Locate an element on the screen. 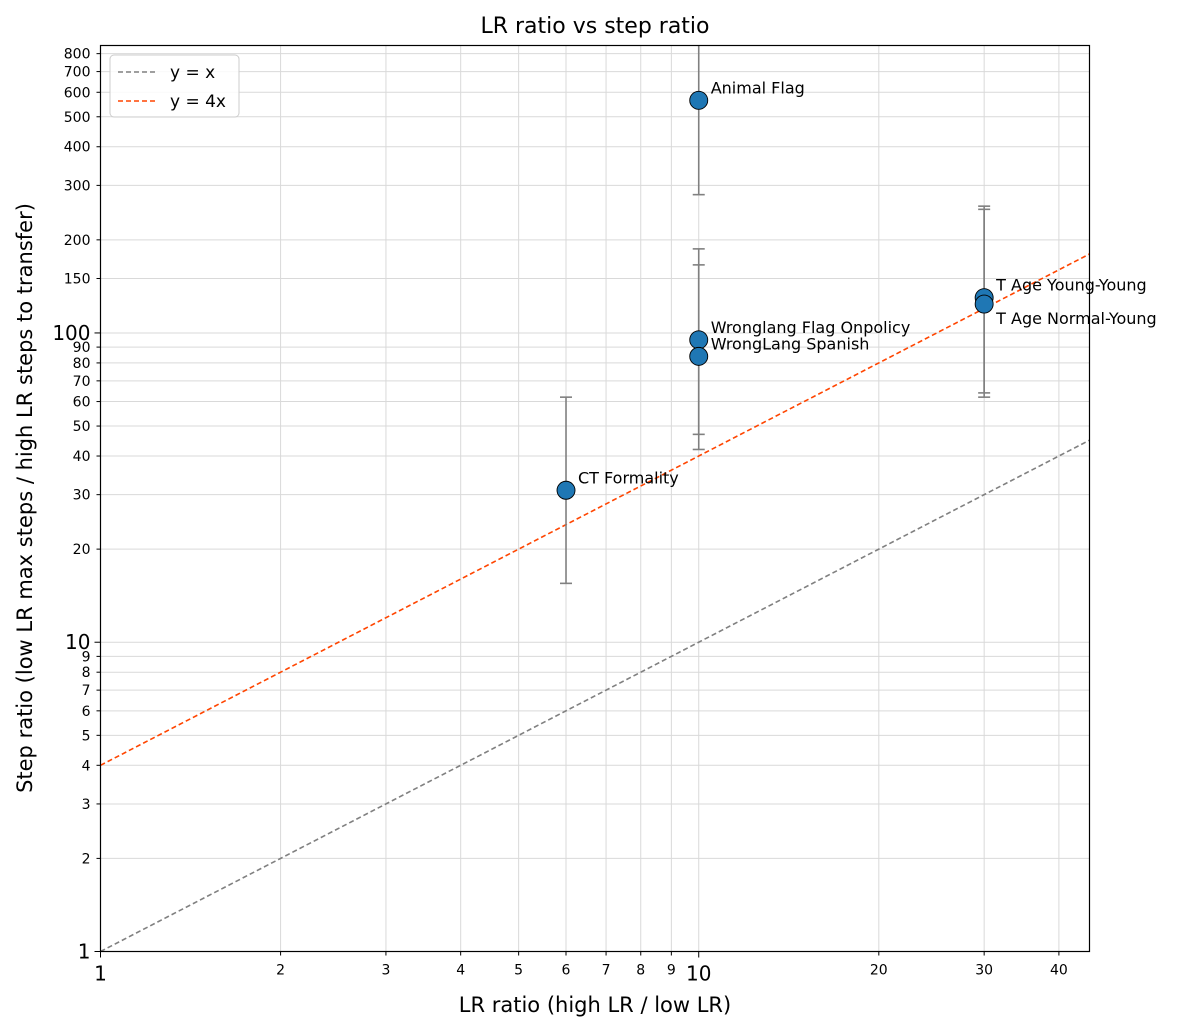 The width and height of the screenshot is (1178, 1032). y-tick-label: 1 is located at coordinates (84, 952).